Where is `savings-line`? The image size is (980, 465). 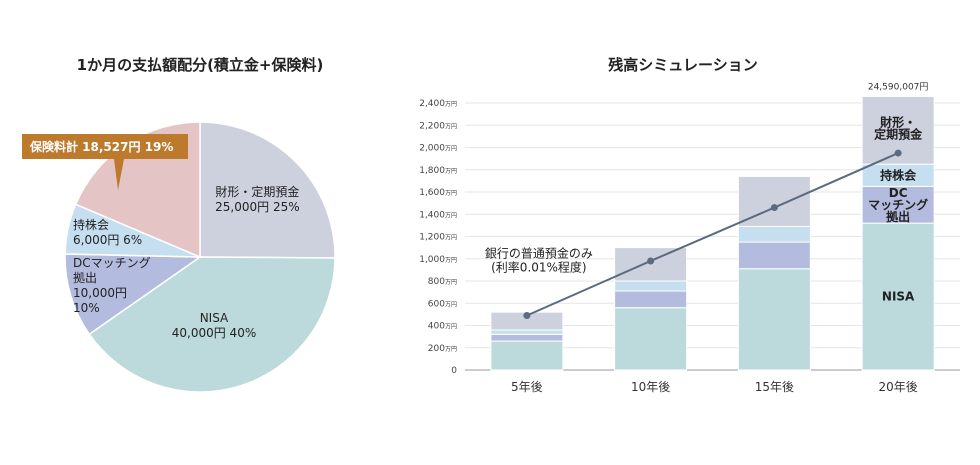 savings-line is located at coordinates (712, 234).